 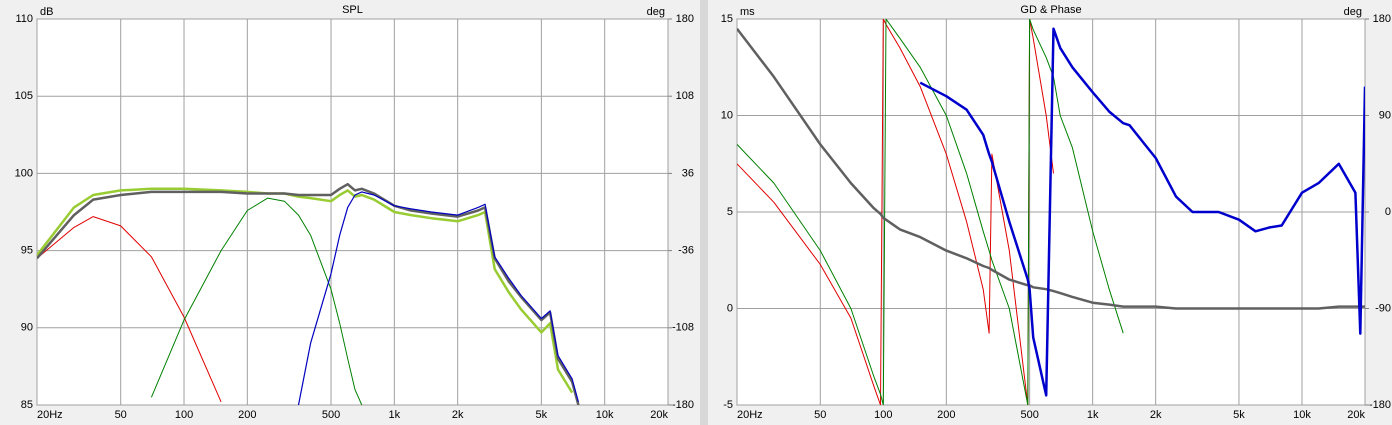 What do you see at coordinates (46, 12) in the screenshot?
I see `y-axis-label: dB` at bounding box center [46, 12].